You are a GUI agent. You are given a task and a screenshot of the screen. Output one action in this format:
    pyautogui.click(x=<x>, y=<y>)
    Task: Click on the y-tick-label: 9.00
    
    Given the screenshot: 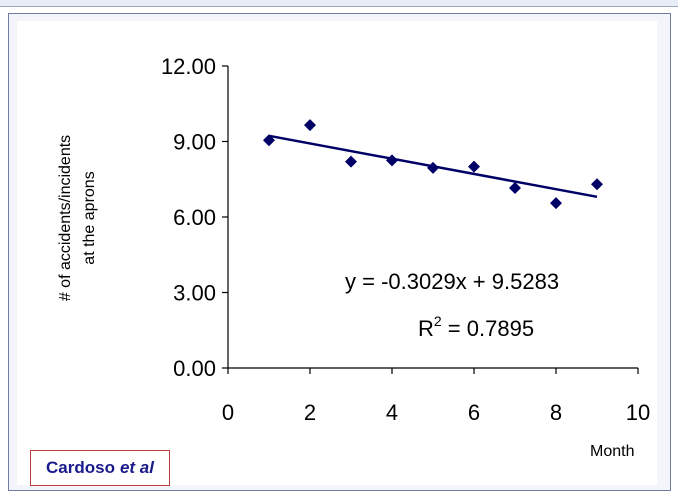 What is the action you would take?
    pyautogui.click(x=194, y=142)
    